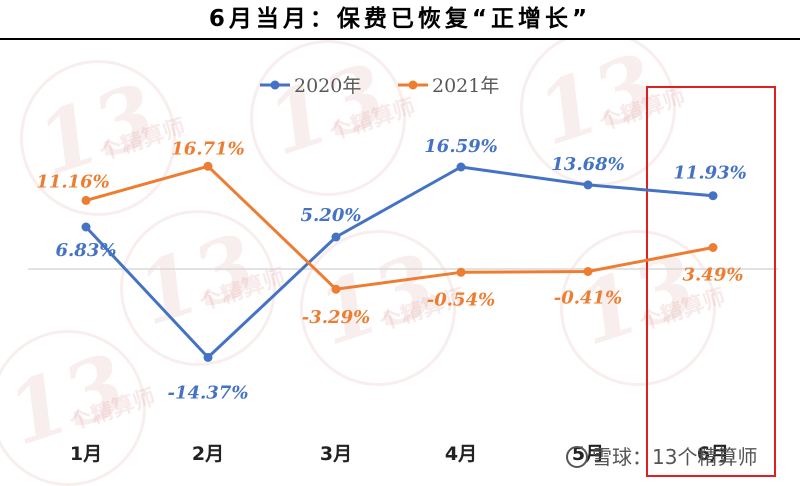 Image resolution: width=800 pixels, height=486 pixels. I want to click on data-label-2020年-3月: 5.20%, so click(331, 215).